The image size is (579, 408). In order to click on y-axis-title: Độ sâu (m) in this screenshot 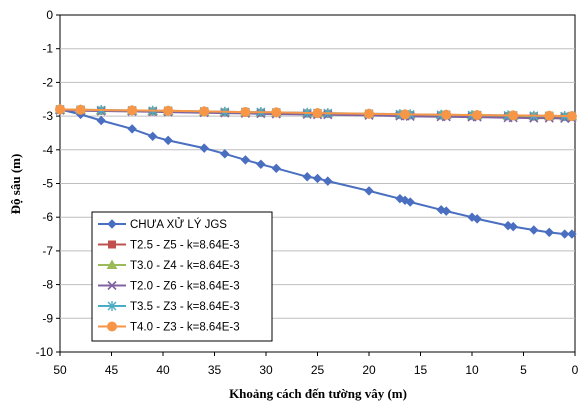, I will do `click(15, 184)`.